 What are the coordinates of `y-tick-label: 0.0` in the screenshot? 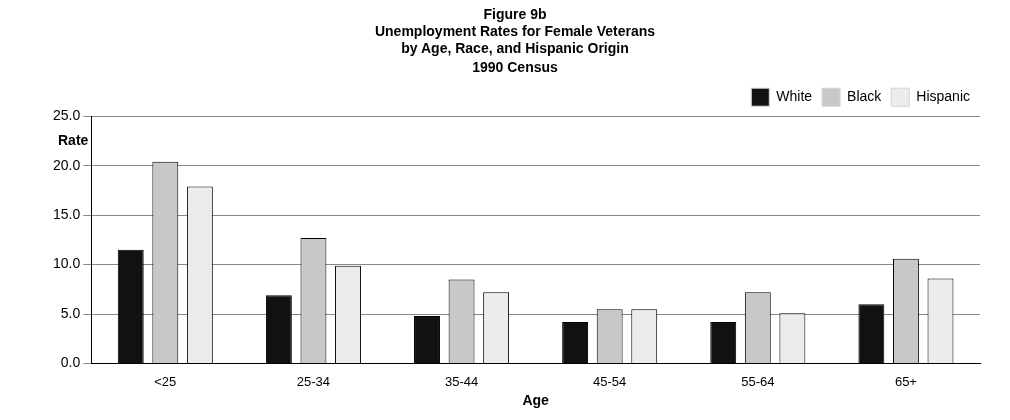 It's located at (70, 362).